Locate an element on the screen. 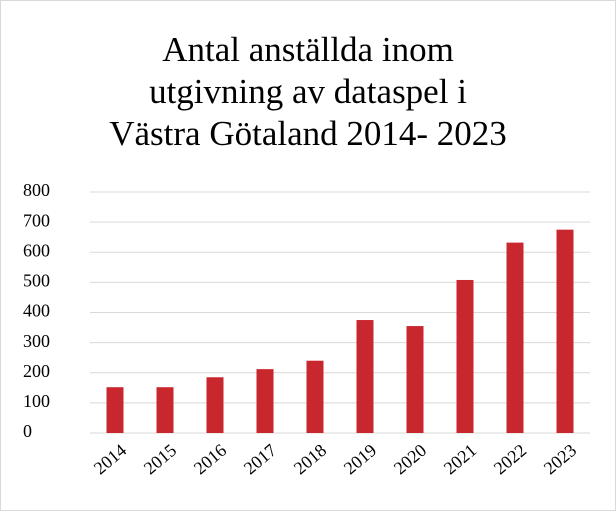 The image size is (616, 511). y-tick-label: 200 is located at coordinates (36, 371).